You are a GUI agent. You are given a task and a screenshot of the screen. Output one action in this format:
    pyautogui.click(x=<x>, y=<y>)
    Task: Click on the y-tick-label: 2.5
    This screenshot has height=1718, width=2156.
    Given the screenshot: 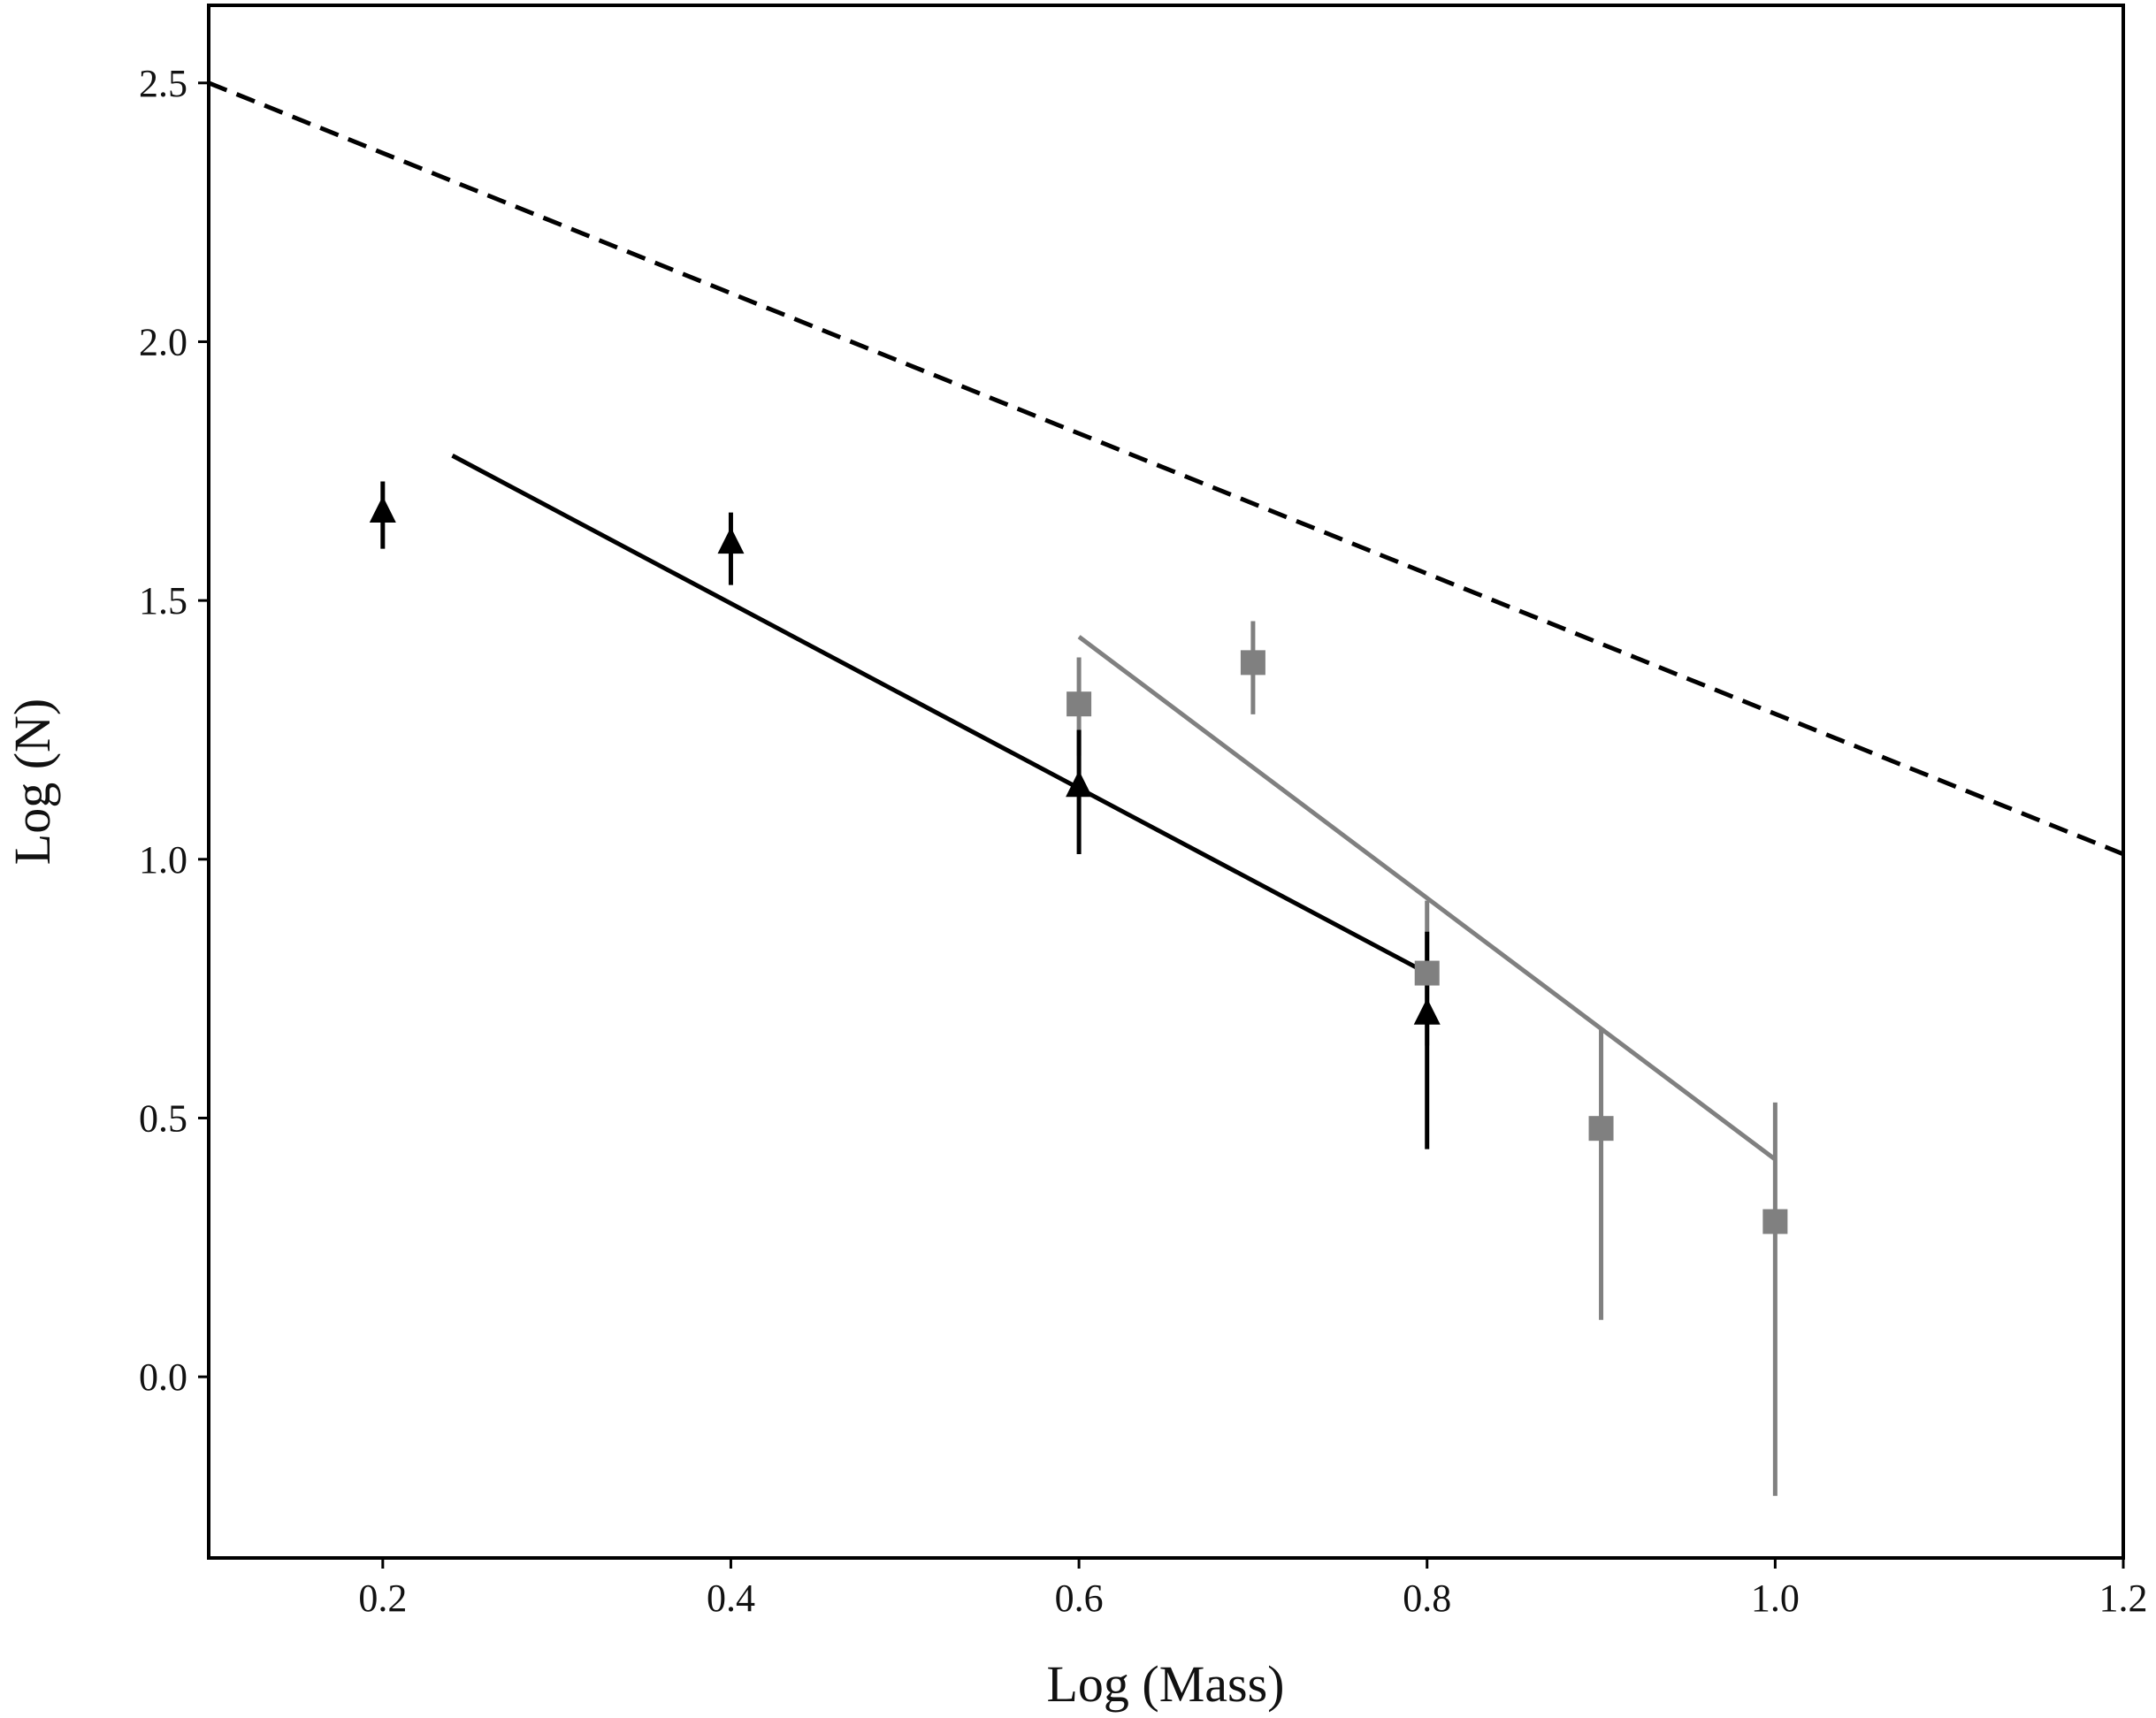 What is the action you would take?
    pyautogui.click(x=163, y=83)
    